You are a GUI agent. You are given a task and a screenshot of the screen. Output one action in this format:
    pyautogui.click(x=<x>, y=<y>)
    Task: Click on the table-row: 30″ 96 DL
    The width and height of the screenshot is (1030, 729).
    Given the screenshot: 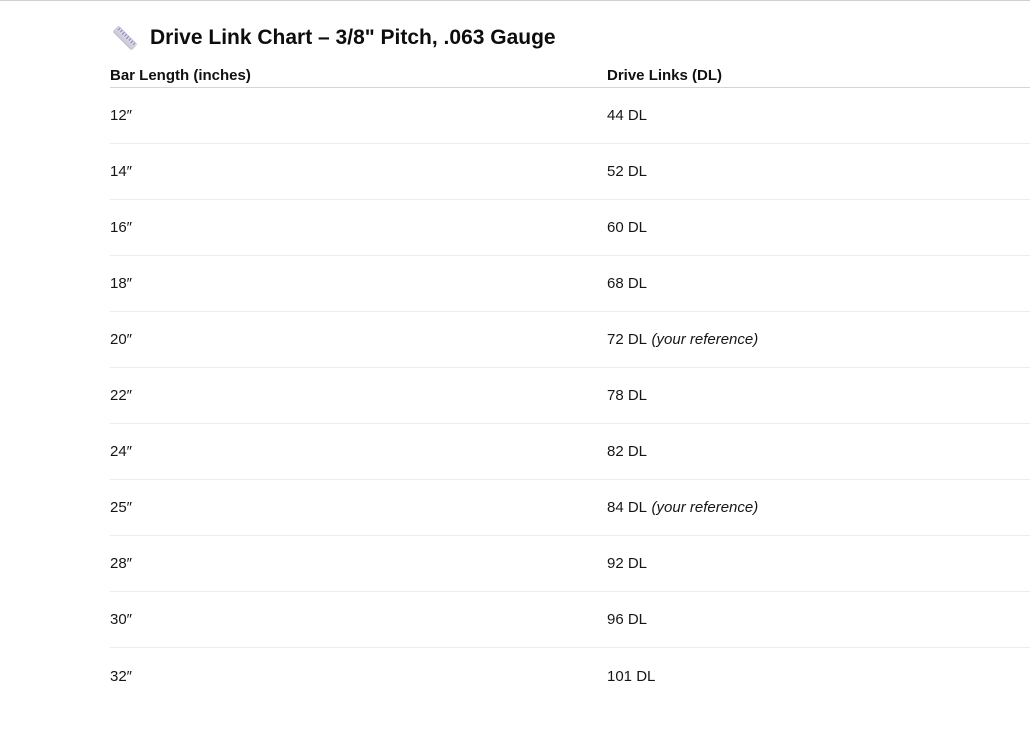 What is the action you would take?
    pyautogui.click(x=570, y=620)
    